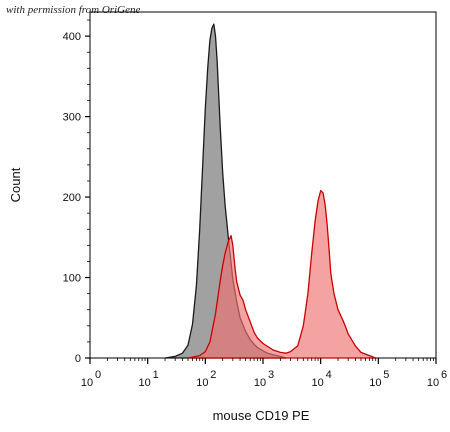 The width and height of the screenshot is (450, 432). What do you see at coordinates (78, 359) in the screenshot?
I see `y-tick-label: 0` at bounding box center [78, 359].